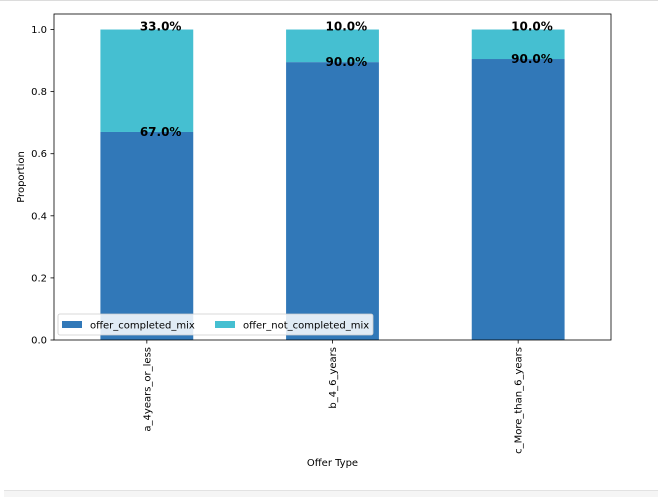  I want to click on y-tick-label: 0.8, so click(39, 92).